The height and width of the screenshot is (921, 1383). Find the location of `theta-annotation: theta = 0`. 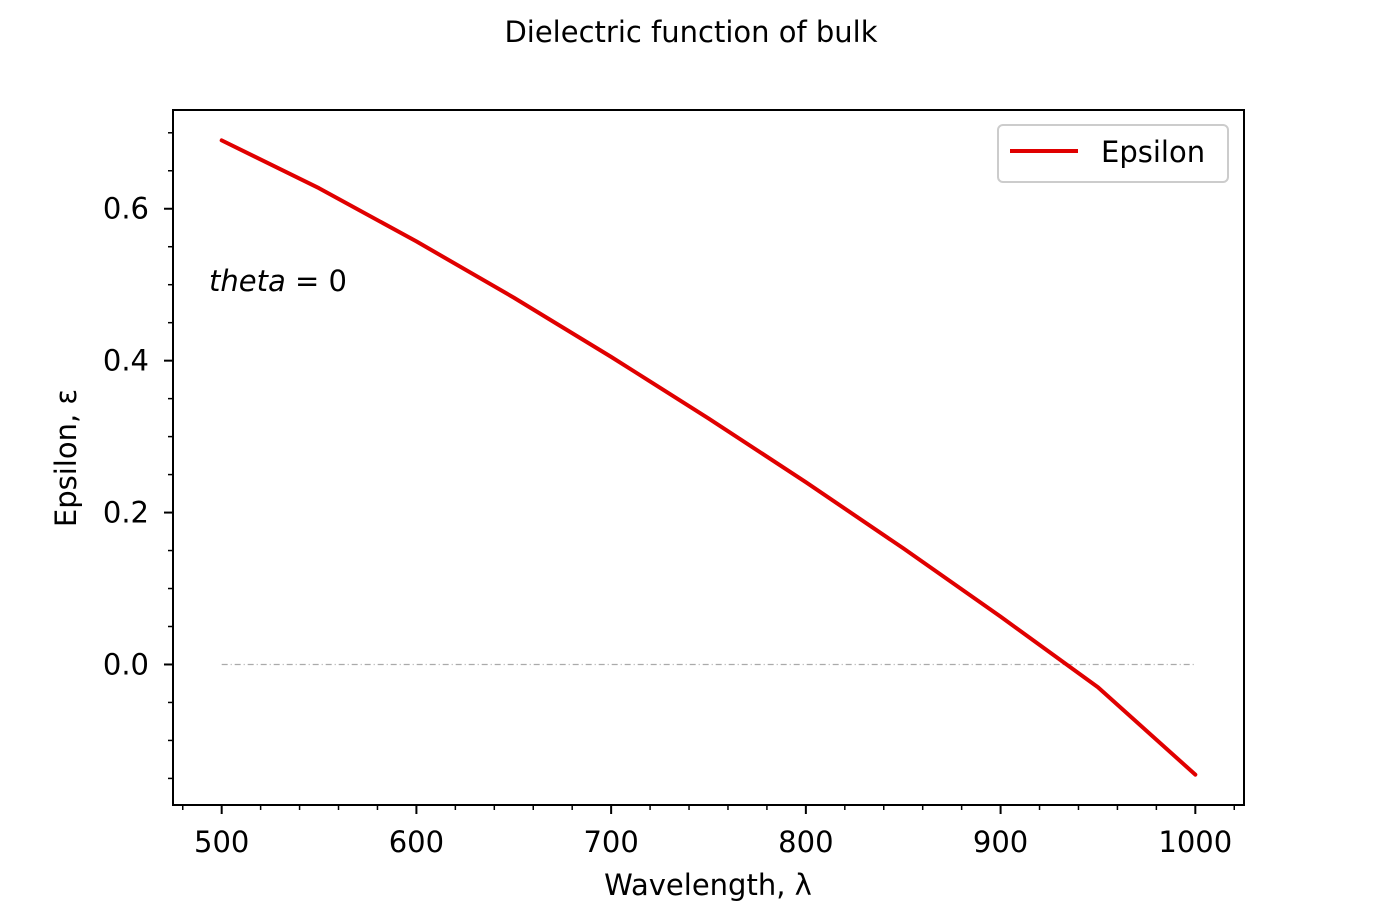

theta-annotation: theta = 0 is located at coordinates (278, 281).